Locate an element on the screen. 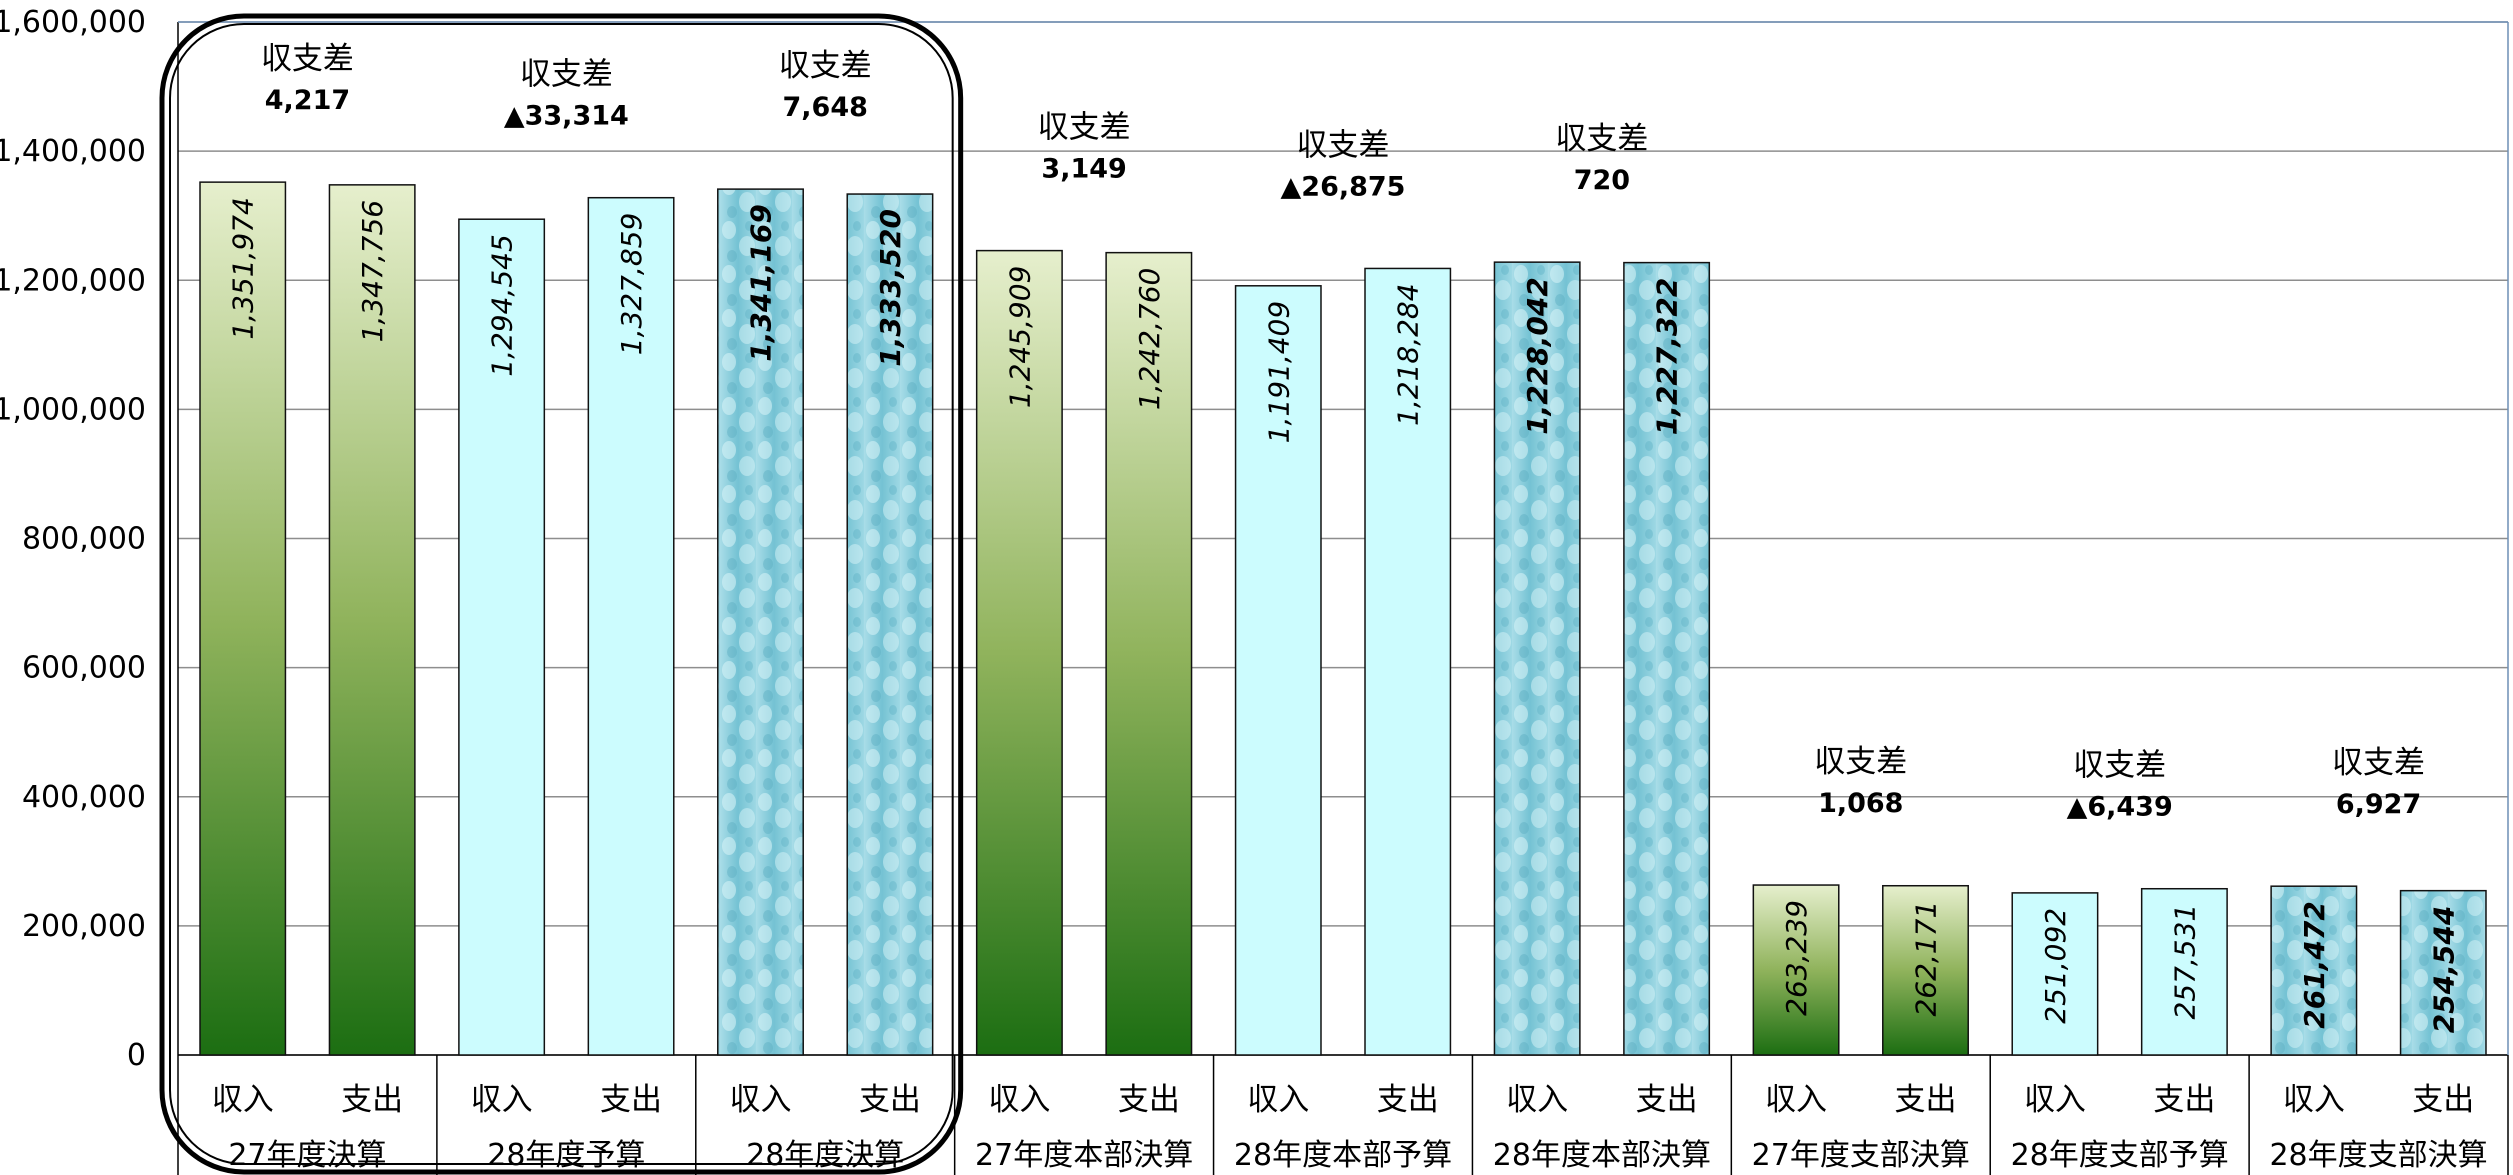 Image resolution: width=2513 pixels, height=1175 pixels. diff-value: 3,149 is located at coordinates (1083, 169).